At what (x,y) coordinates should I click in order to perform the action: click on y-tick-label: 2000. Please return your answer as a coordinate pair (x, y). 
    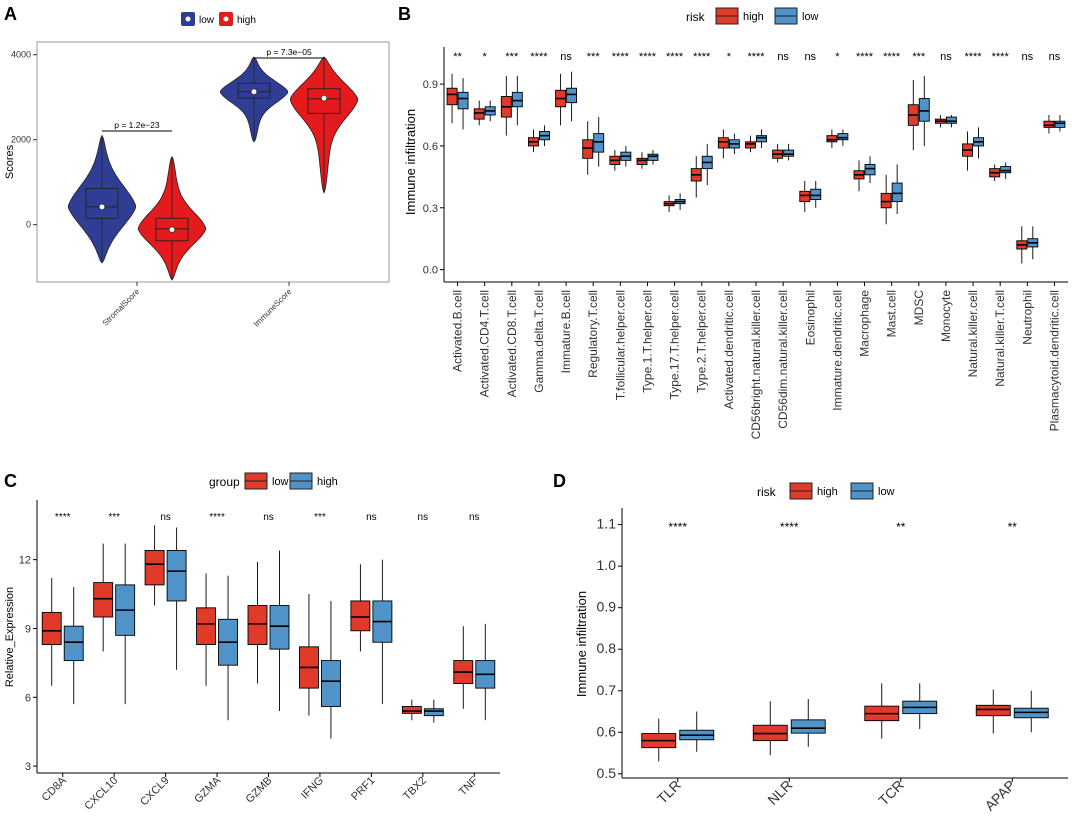
    Looking at the image, I should click on (21, 140).